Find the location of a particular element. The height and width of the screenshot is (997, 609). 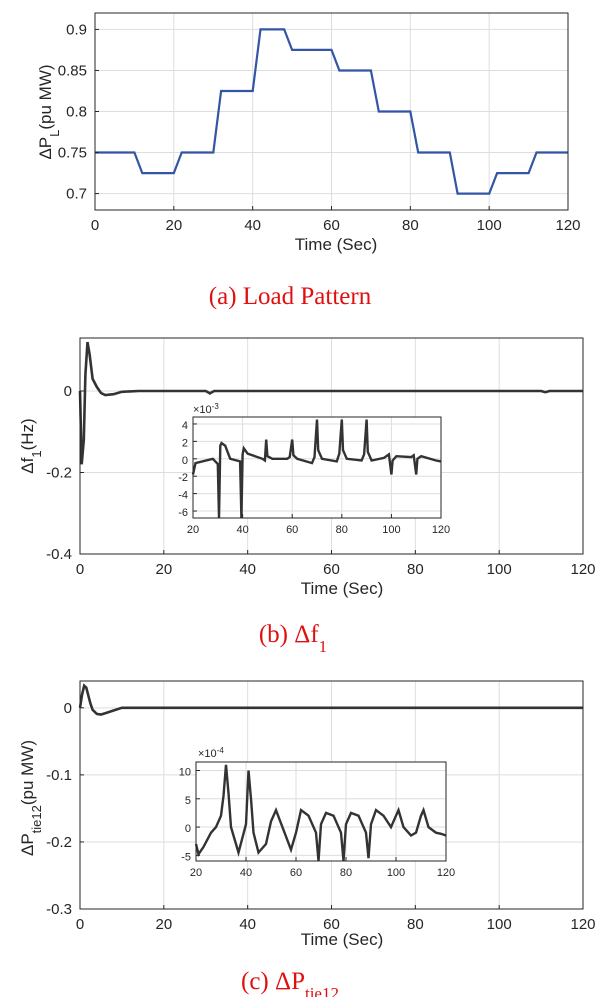

y-tick-label: -0.4 is located at coordinates (59, 554).